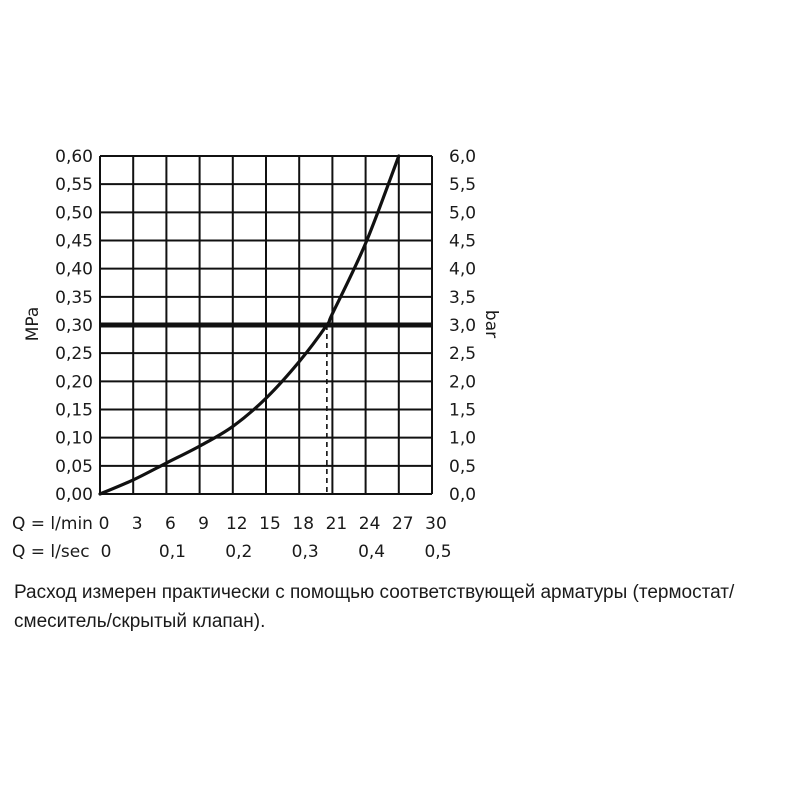 The width and height of the screenshot is (800, 800). I want to click on x-lsec-tick-label: 0,2, so click(238, 552).